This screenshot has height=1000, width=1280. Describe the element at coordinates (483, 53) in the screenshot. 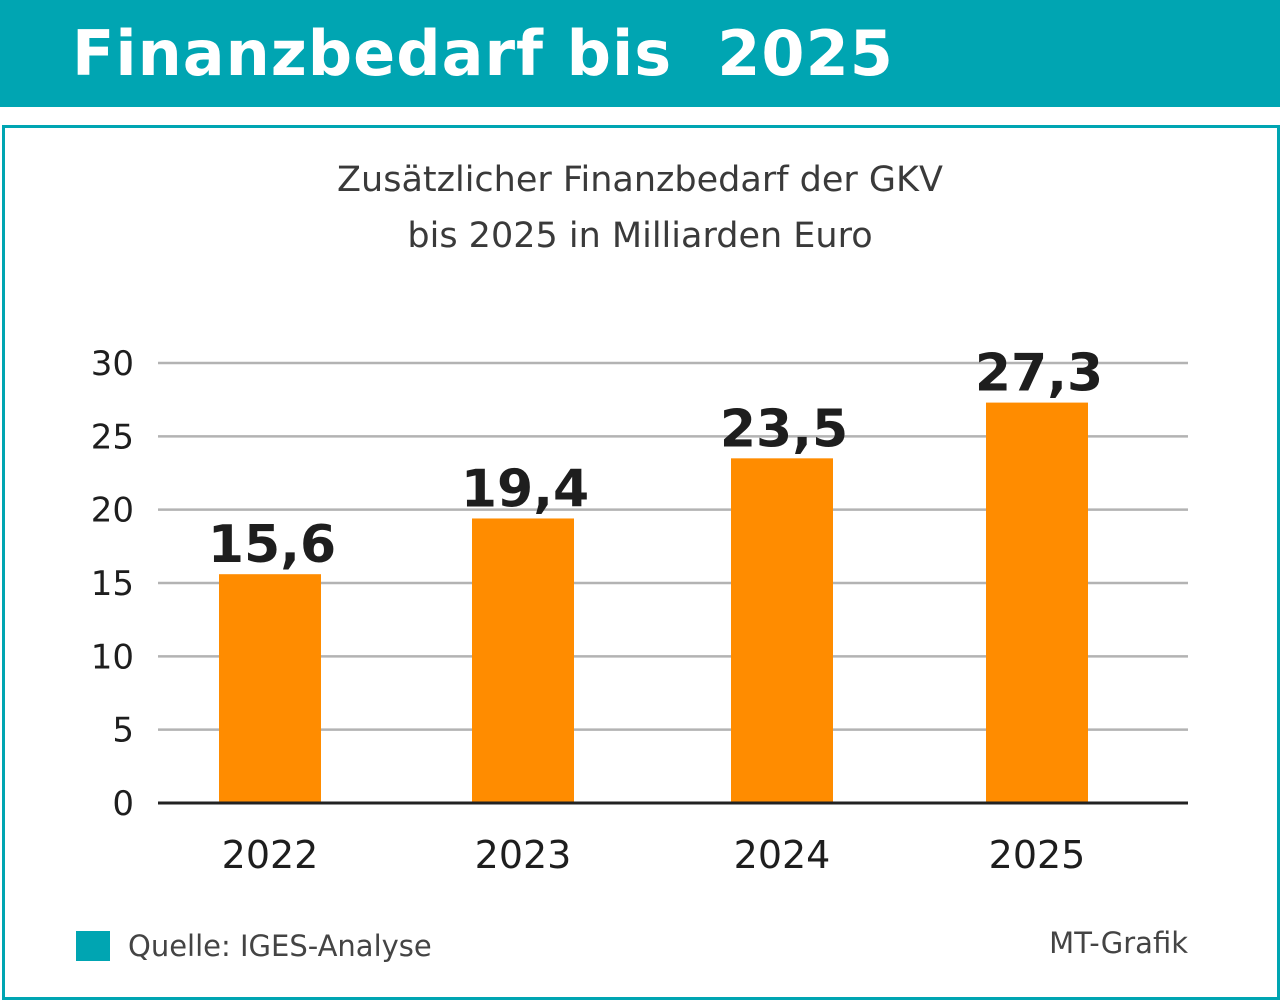

I see `page-title: Finanzbedarf bis 2025` at that location.